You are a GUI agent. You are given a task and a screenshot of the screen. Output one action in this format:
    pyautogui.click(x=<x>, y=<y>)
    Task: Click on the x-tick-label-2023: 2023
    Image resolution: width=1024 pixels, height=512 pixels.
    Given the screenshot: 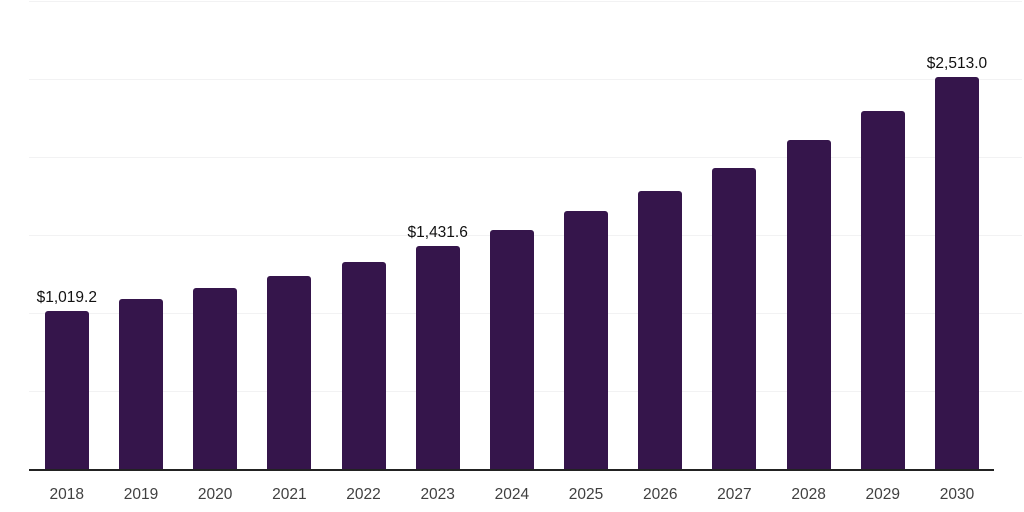 What is the action you would take?
    pyautogui.click(x=437, y=494)
    